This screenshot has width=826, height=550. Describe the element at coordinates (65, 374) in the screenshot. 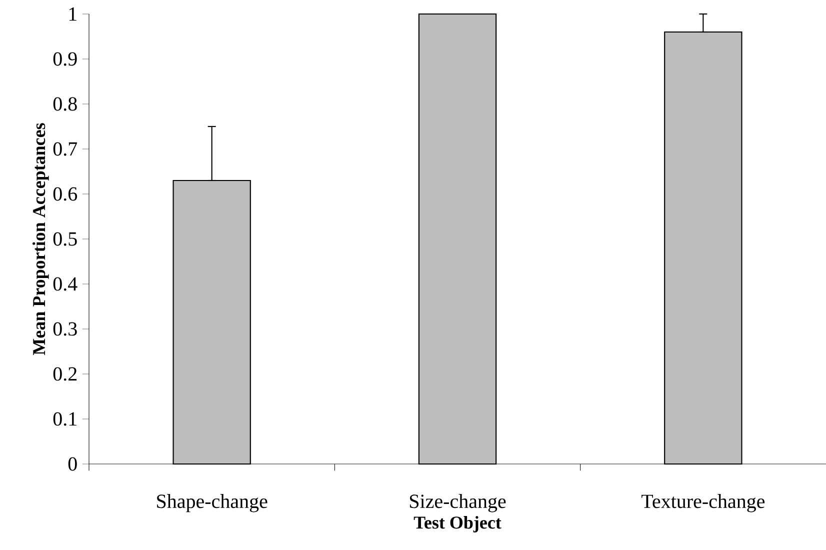

I see `y-tick-label: 0.2` at that location.